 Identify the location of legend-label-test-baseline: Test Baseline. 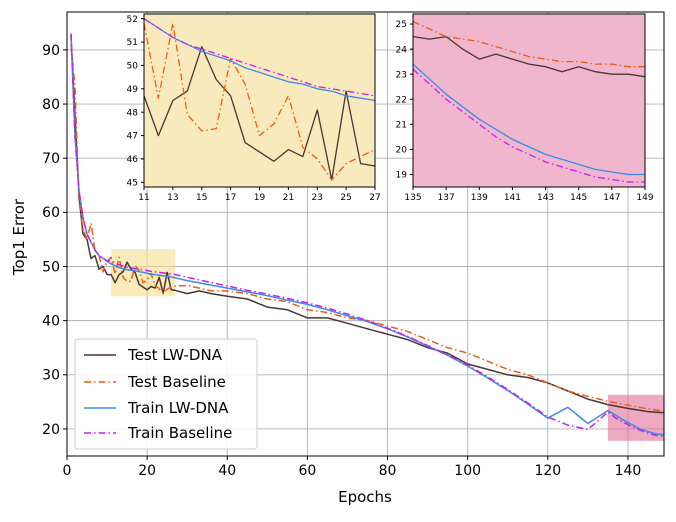
(176, 382).